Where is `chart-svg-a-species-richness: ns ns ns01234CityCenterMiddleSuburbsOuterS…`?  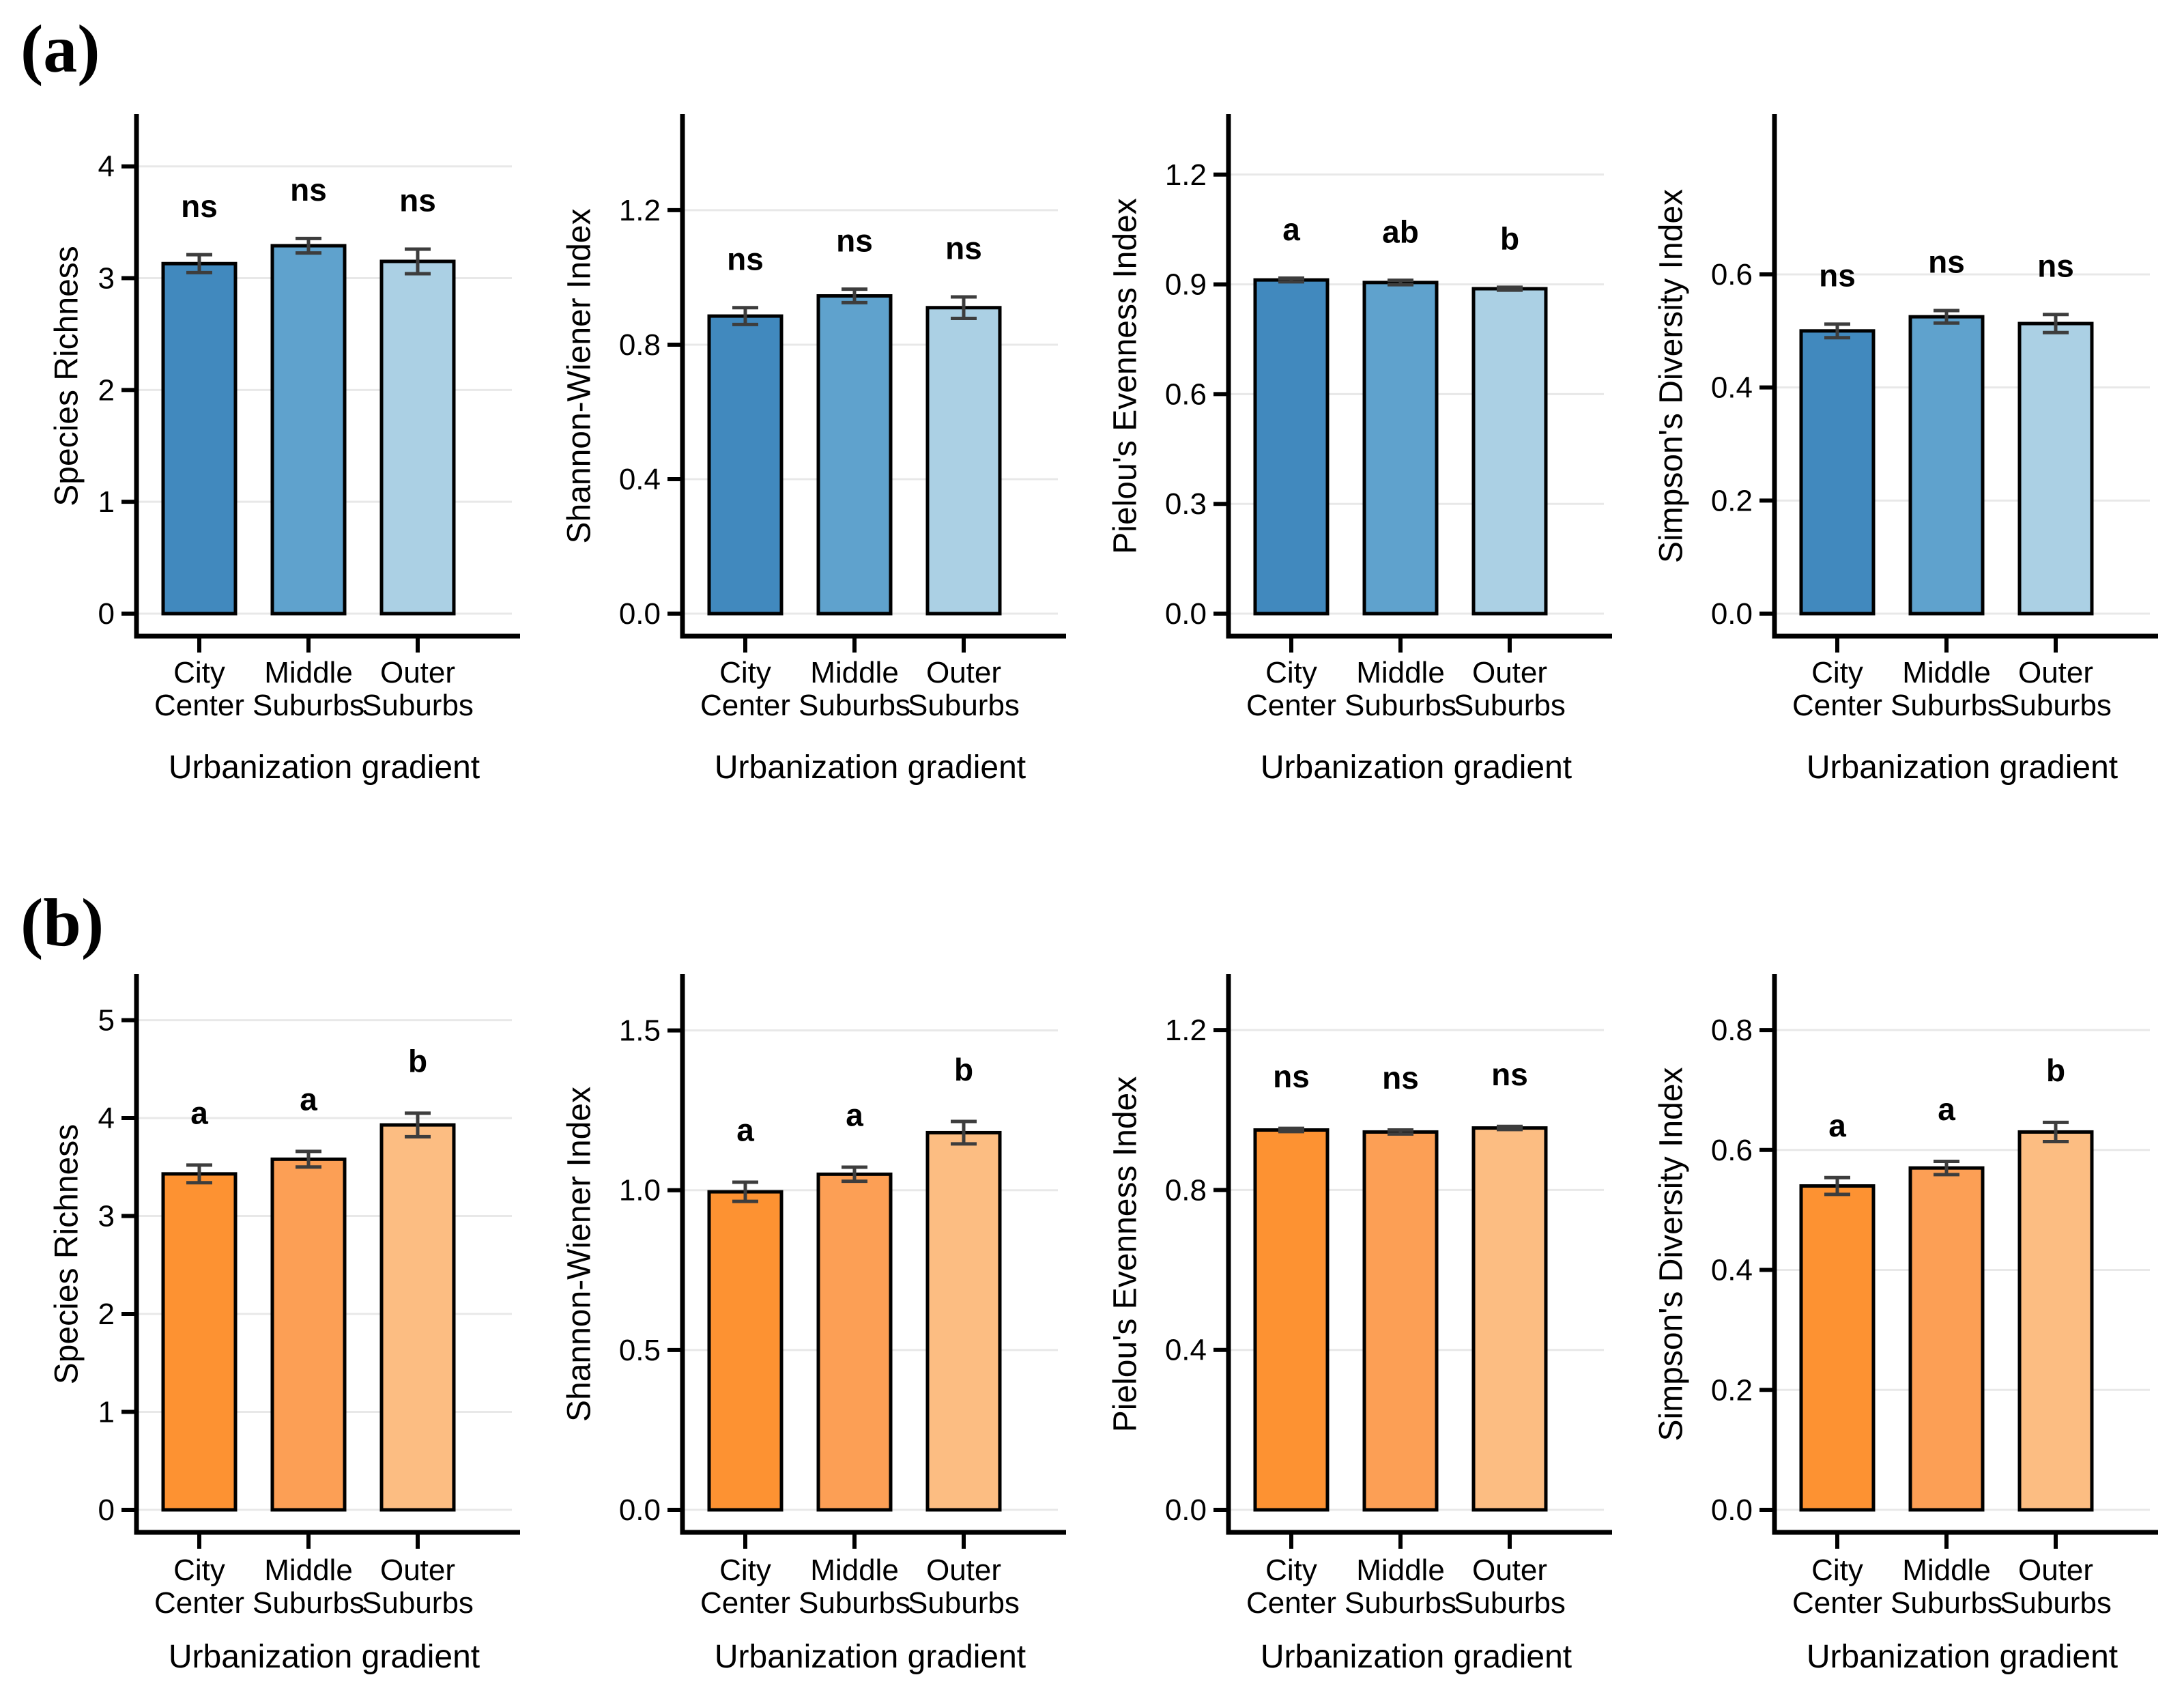 chart-svg-a-species-richness: ns ns ns01234CityCenterMiddleSuburbsOuterS… is located at coordinates (284, 450).